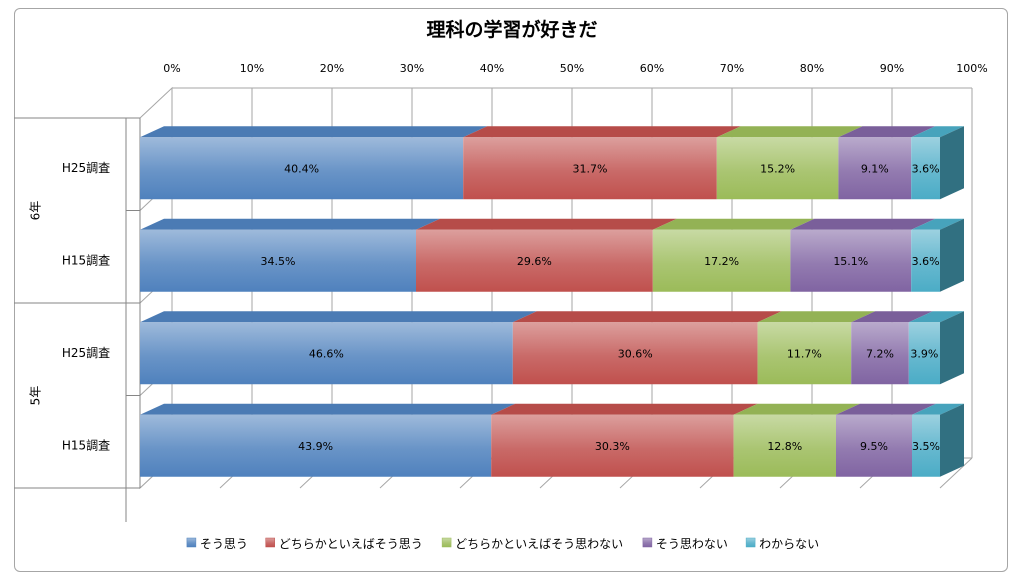 This screenshot has height=580, width=1024. Describe the element at coordinates (492, 68) in the screenshot. I see `x-tick-label: 40%` at that location.